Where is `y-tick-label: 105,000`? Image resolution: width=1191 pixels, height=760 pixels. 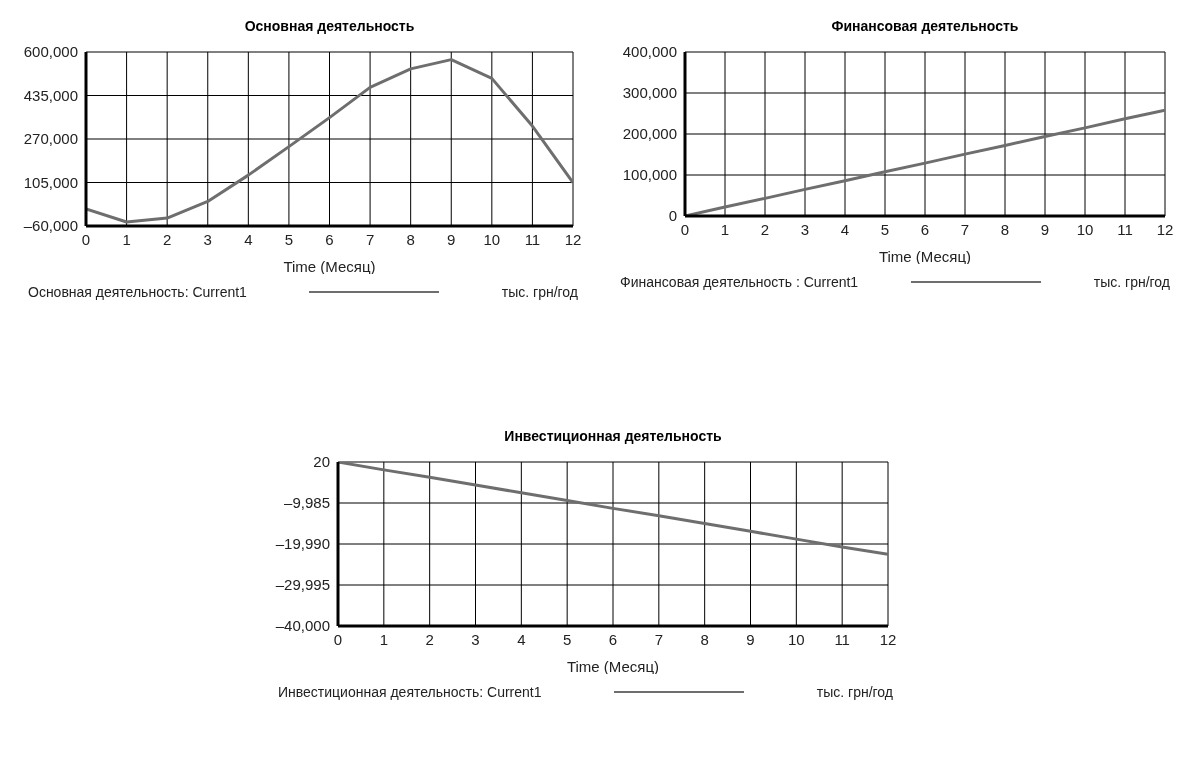 y-tick-label: 105,000 is located at coordinates (50, 182).